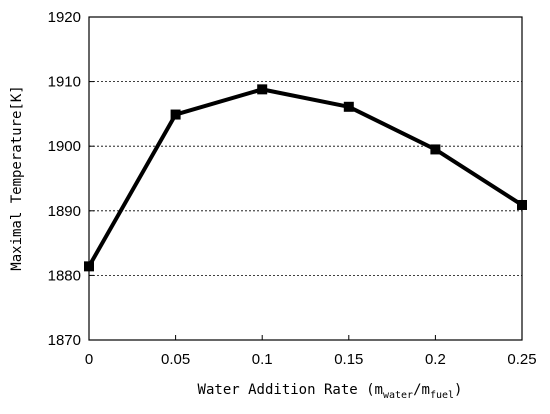 Image resolution: width=550 pixels, height=414 pixels. I want to click on x-axis-title-sub-fuel: fuel, so click(442, 395).